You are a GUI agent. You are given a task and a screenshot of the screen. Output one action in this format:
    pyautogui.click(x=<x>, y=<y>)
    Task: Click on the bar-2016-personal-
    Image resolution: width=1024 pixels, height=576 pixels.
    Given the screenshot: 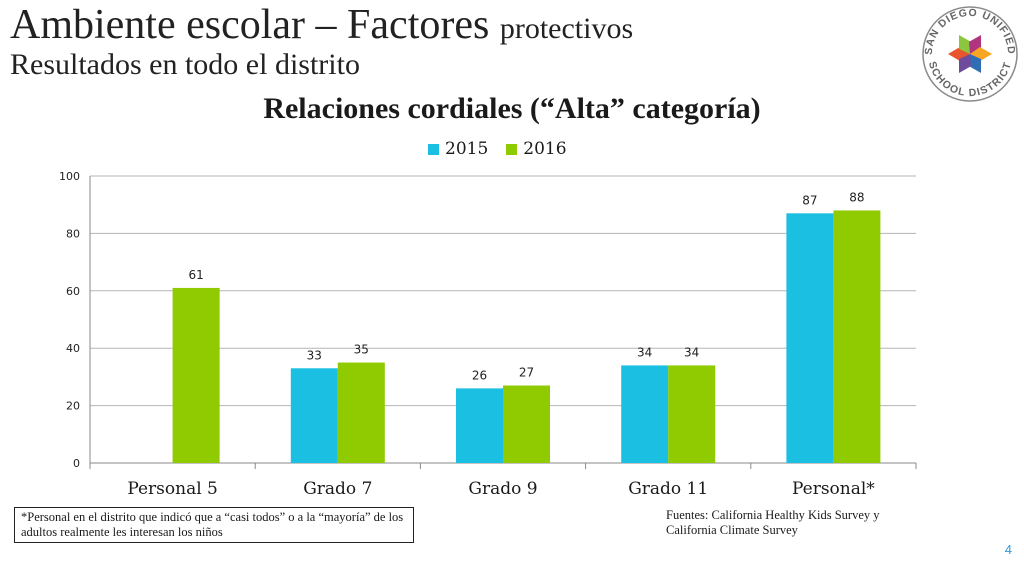 What is the action you would take?
    pyautogui.click(x=857, y=336)
    